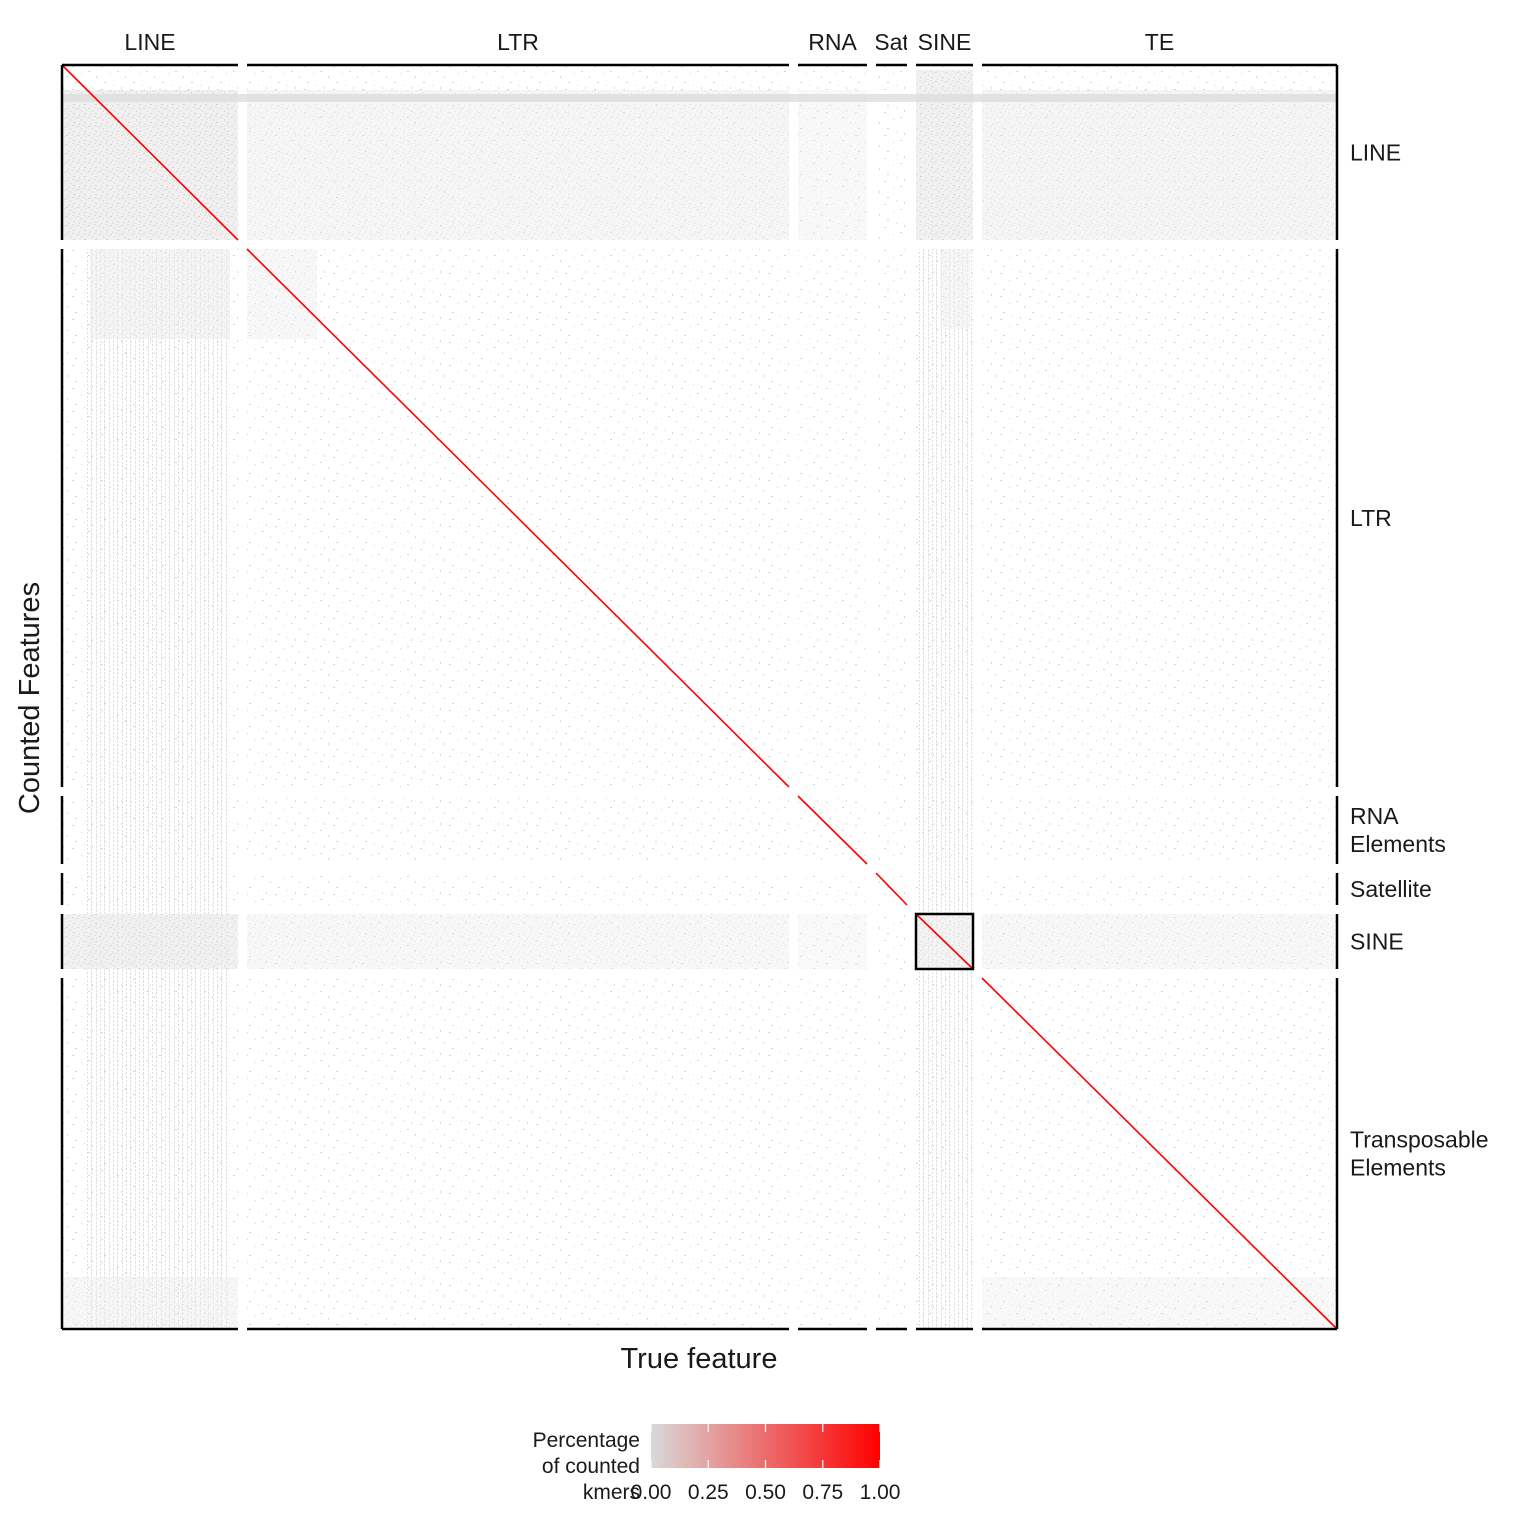 This screenshot has height=1536, width=1536. Describe the element at coordinates (766, 1464) in the screenshot. I see `legend-ticks: 0.00 0.25 0.50 0.75 1.00` at that location.